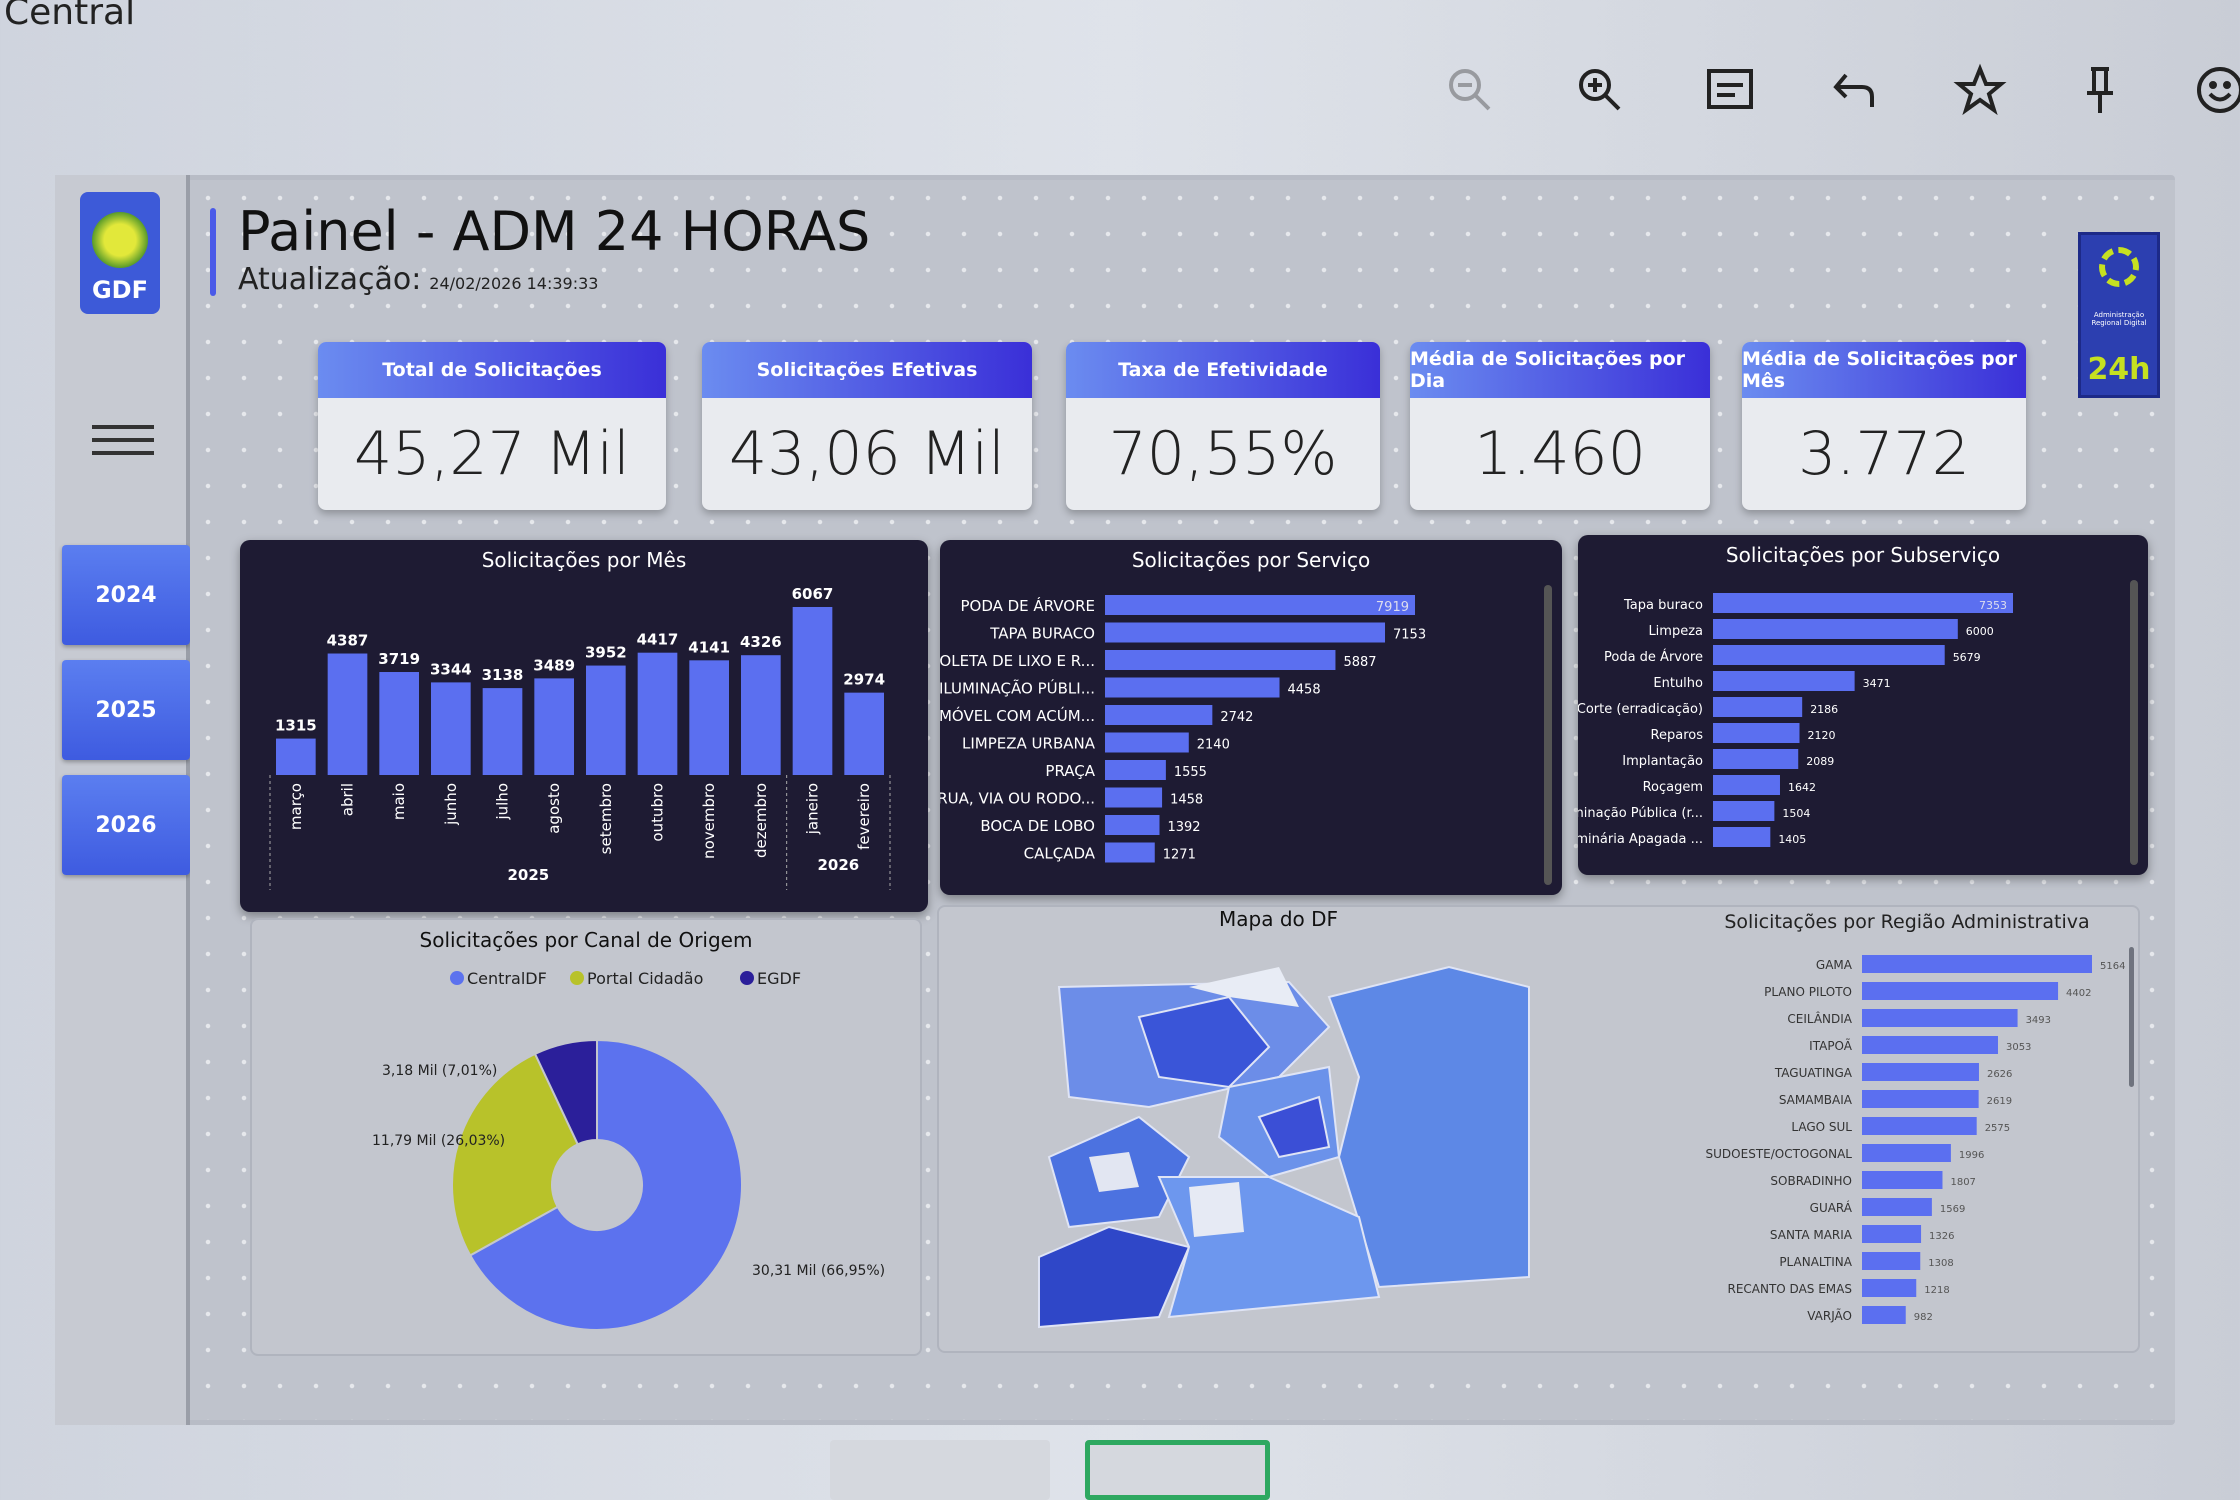  What do you see at coordinates (1884, 426) in the screenshot?
I see `kpi-media-mes: Média de Solicitações por Mês 3.772` at bounding box center [1884, 426].